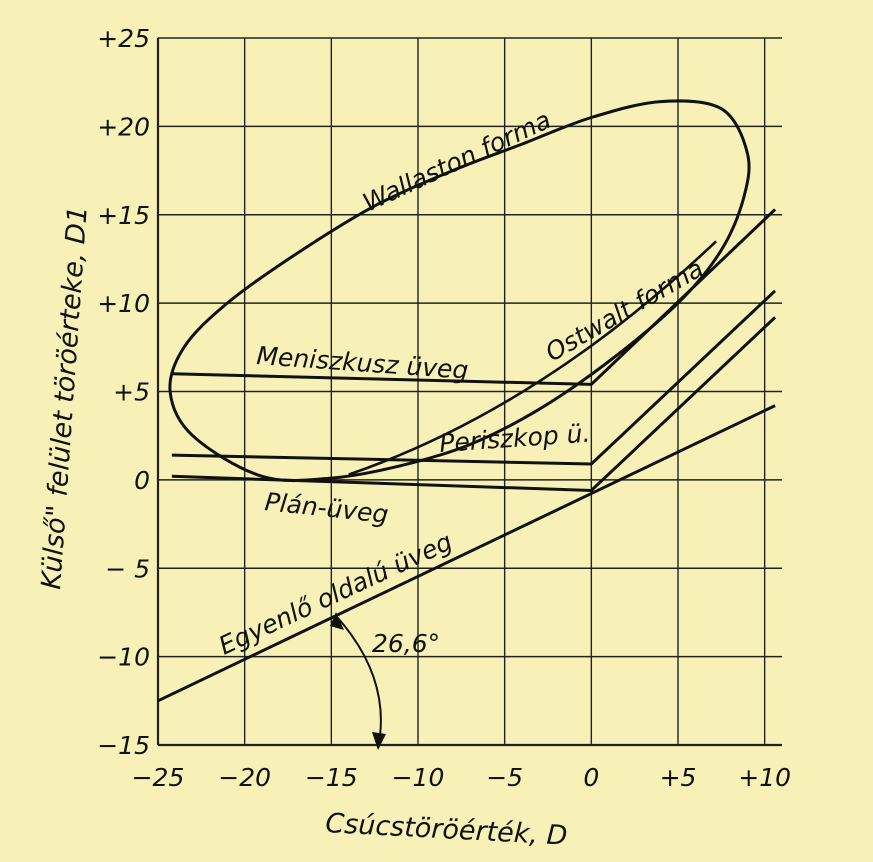 This screenshot has width=873, height=862. What do you see at coordinates (123, 38) in the screenshot?
I see `y-tick-label-0: +25` at bounding box center [123, 38].